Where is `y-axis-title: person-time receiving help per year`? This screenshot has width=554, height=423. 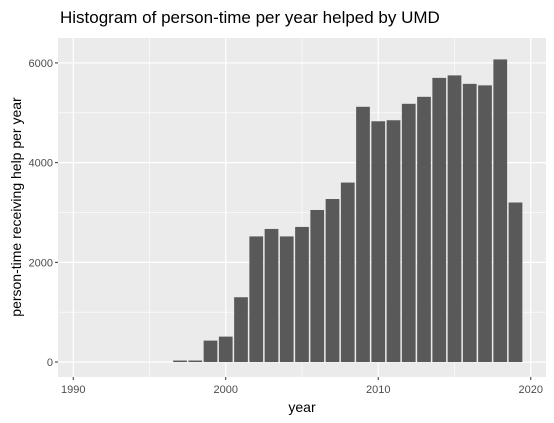 y-axis-title: person-time receiving help per year is located at coordinates (16, 207).